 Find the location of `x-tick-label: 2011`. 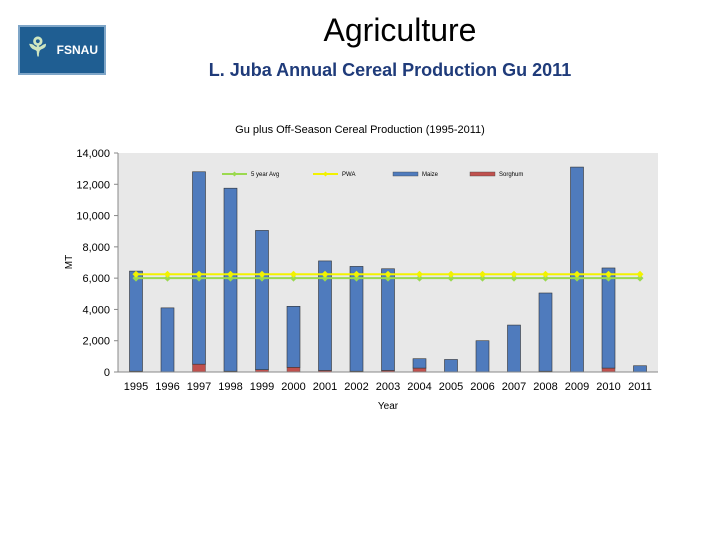

x-tick-label: 2011 is located at coordinates (640, 387).